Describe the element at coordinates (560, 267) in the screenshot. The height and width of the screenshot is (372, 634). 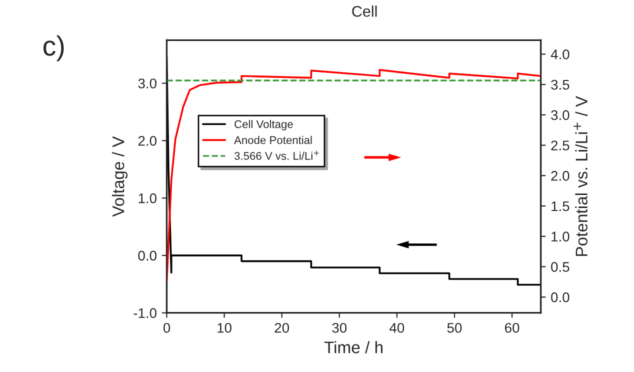
I see `y2-tick-label: 0.5` at that location.